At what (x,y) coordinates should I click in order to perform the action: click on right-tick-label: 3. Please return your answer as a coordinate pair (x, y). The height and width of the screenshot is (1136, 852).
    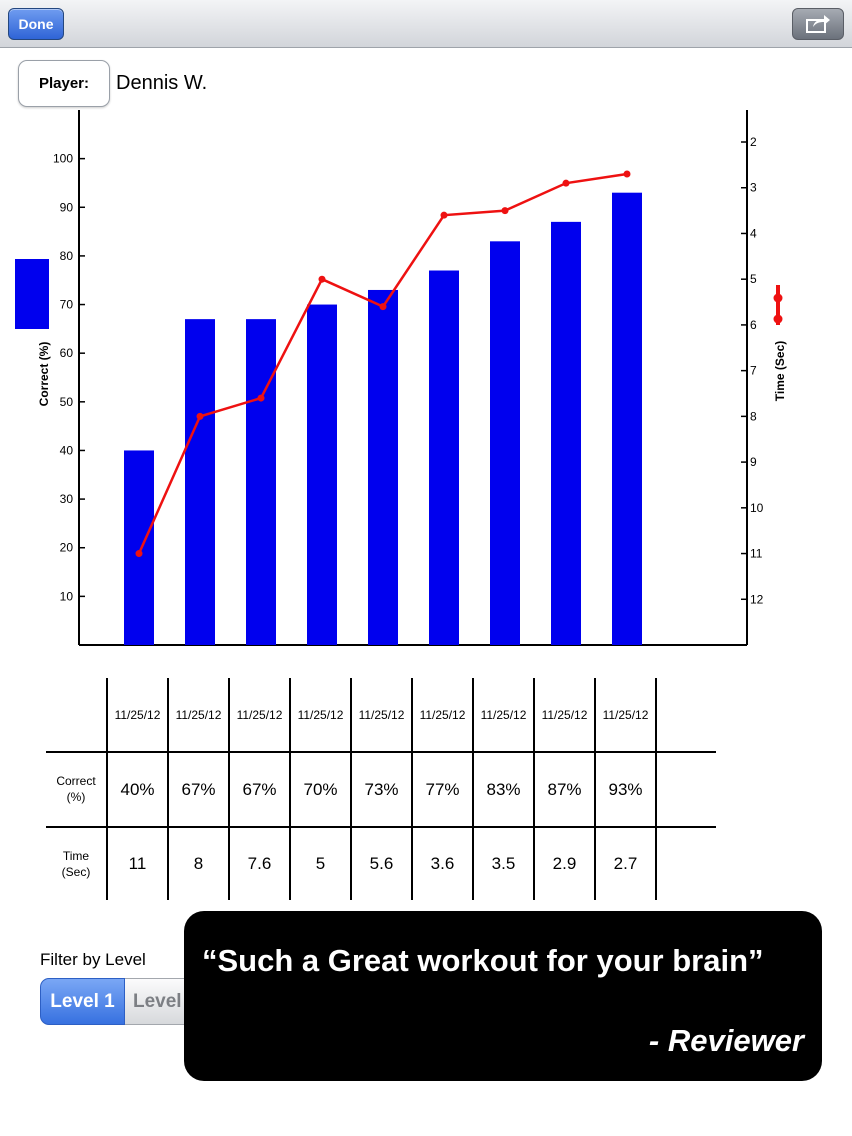
    Looking at the image, I should click on (753, 188).